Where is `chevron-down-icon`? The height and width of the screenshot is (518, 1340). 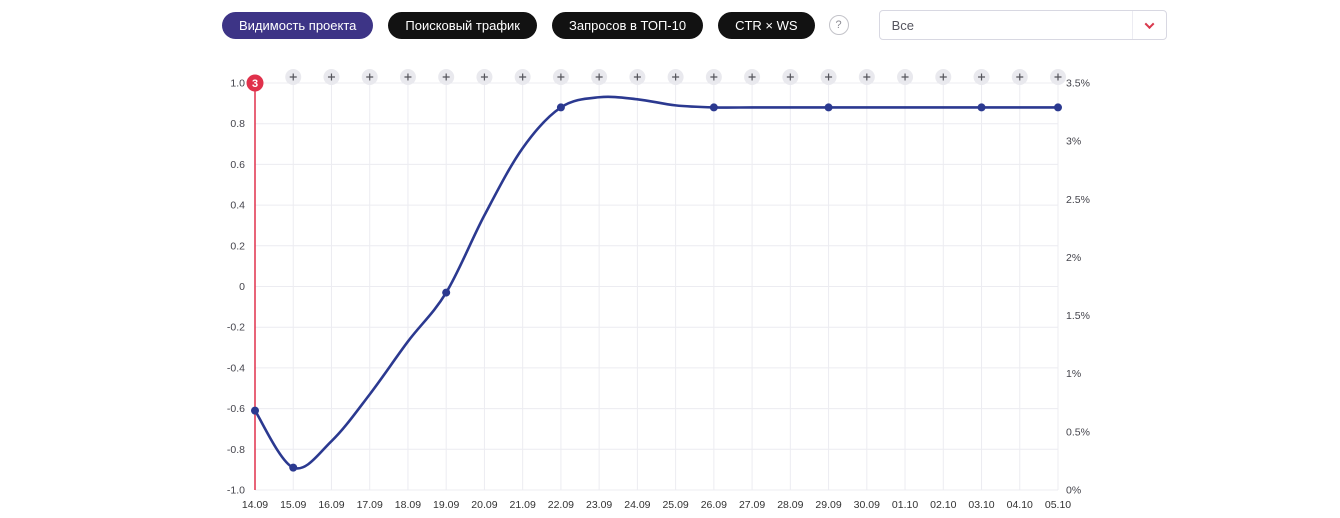 chevron-down-icon is located at coordinates (1148, 25).